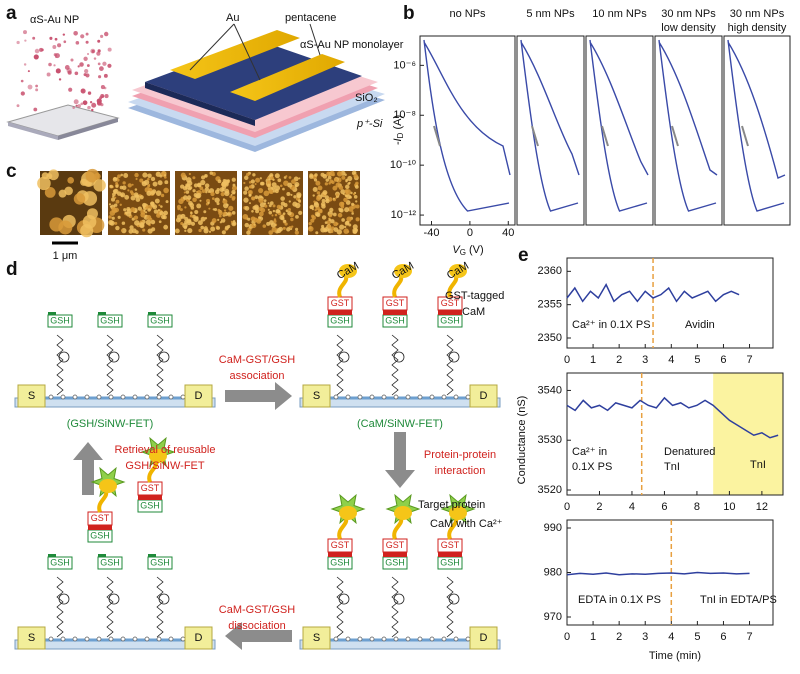 The height and width of the screenshot is (674, 800). What do you see at coordinates (366, 98) in the screenshot?
I see `sio2-label: SiO₂` at bounding box center [366, 98].